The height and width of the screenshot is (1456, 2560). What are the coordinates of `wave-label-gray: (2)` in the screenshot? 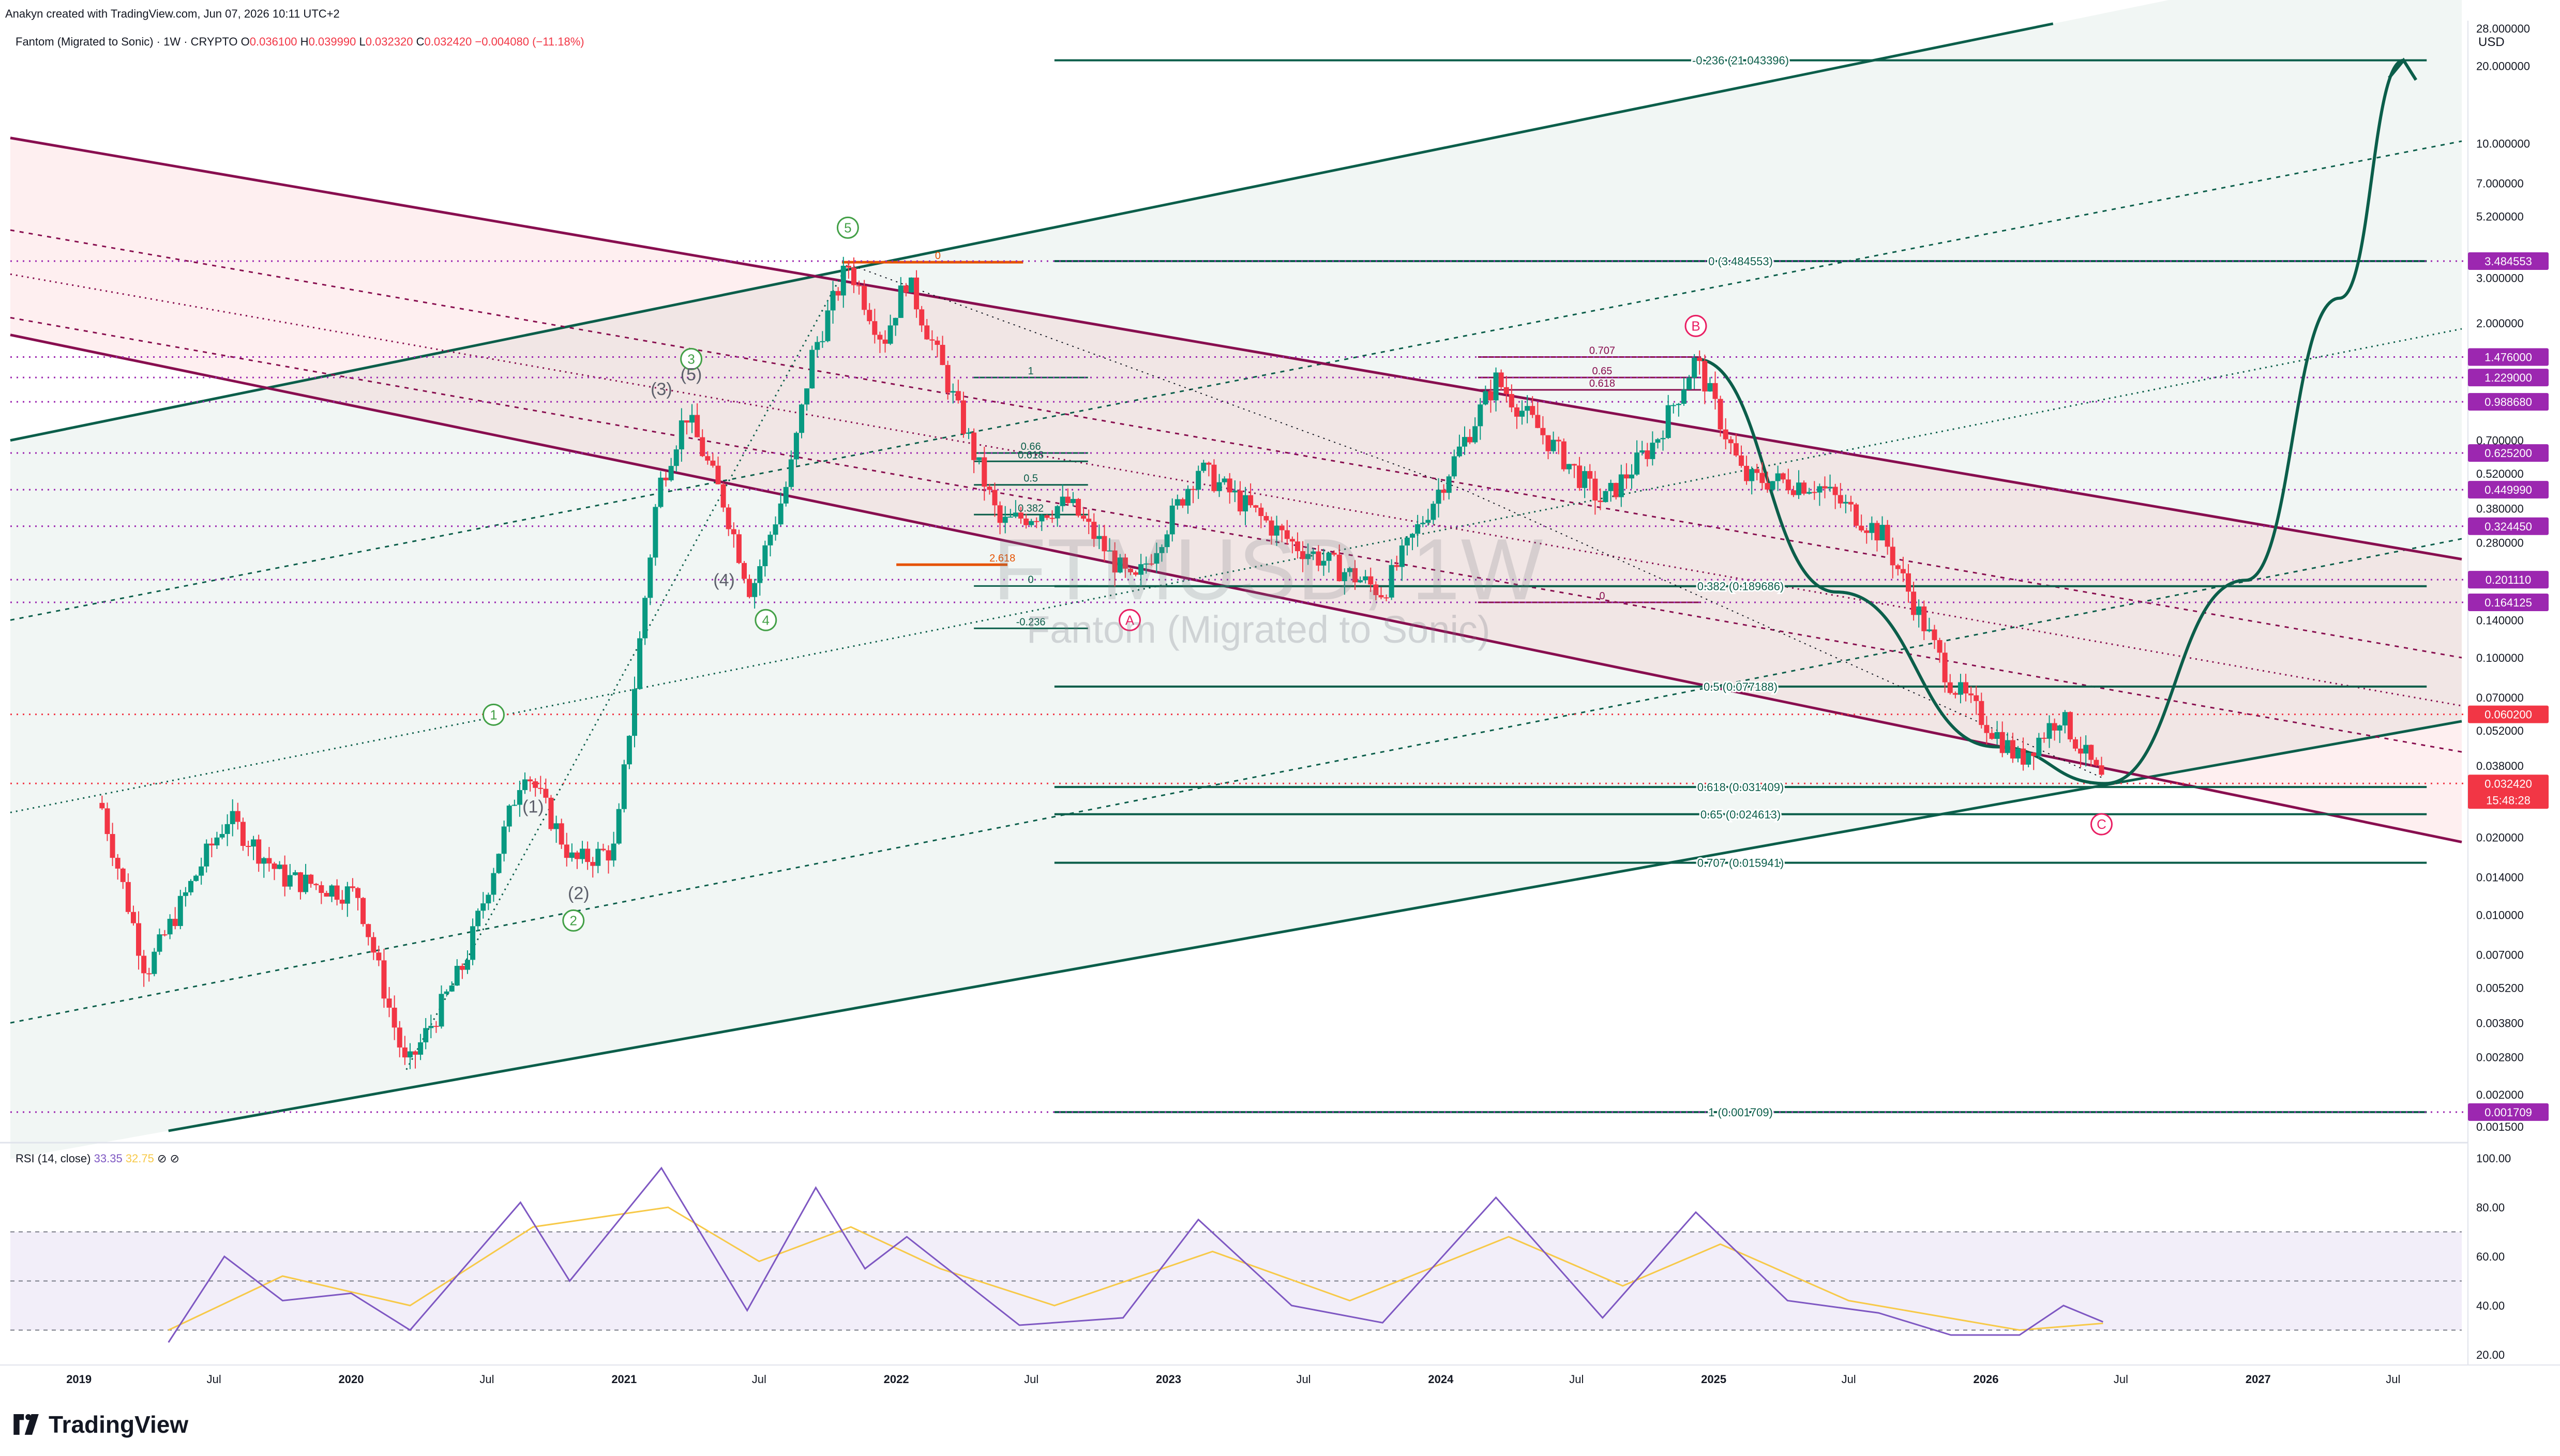 It's located at (579, 894).